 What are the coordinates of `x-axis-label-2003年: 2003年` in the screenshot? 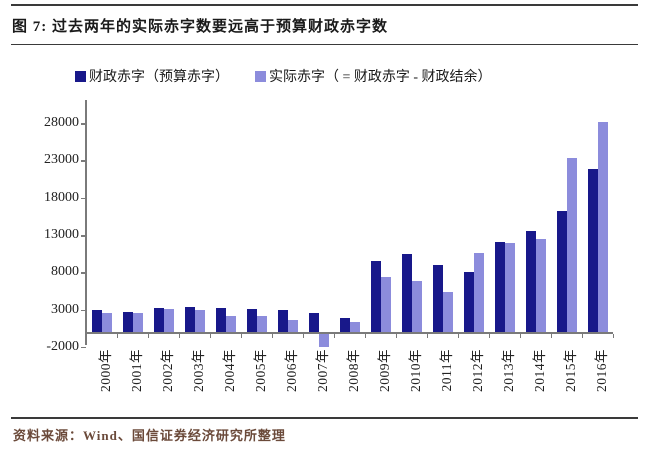 It's located at (198, 370).